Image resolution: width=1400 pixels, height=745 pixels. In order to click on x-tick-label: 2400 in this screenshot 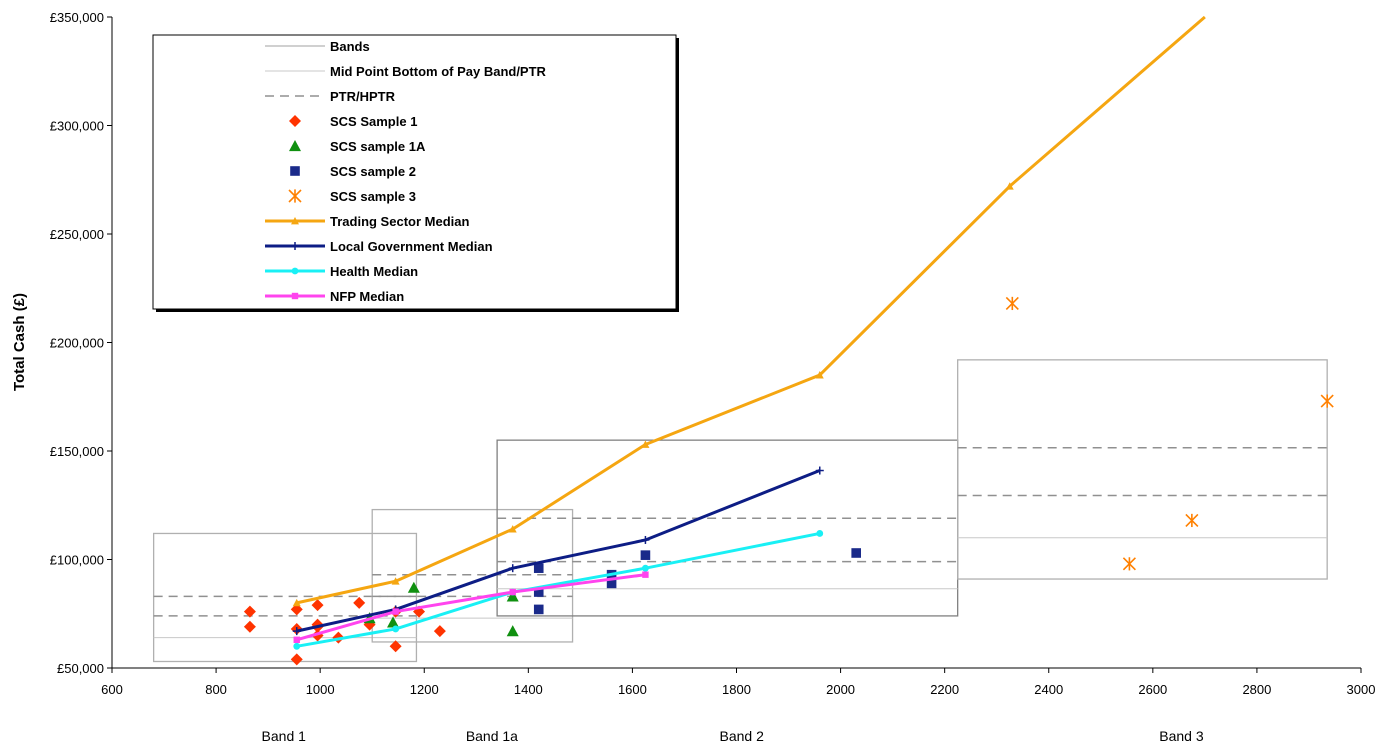, I will do `click(1048, 689)`.